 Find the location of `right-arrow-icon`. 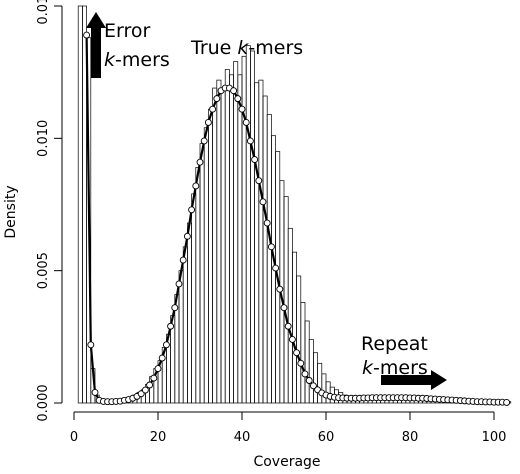

right-arrow-icon is located at coordinates (414, 380).